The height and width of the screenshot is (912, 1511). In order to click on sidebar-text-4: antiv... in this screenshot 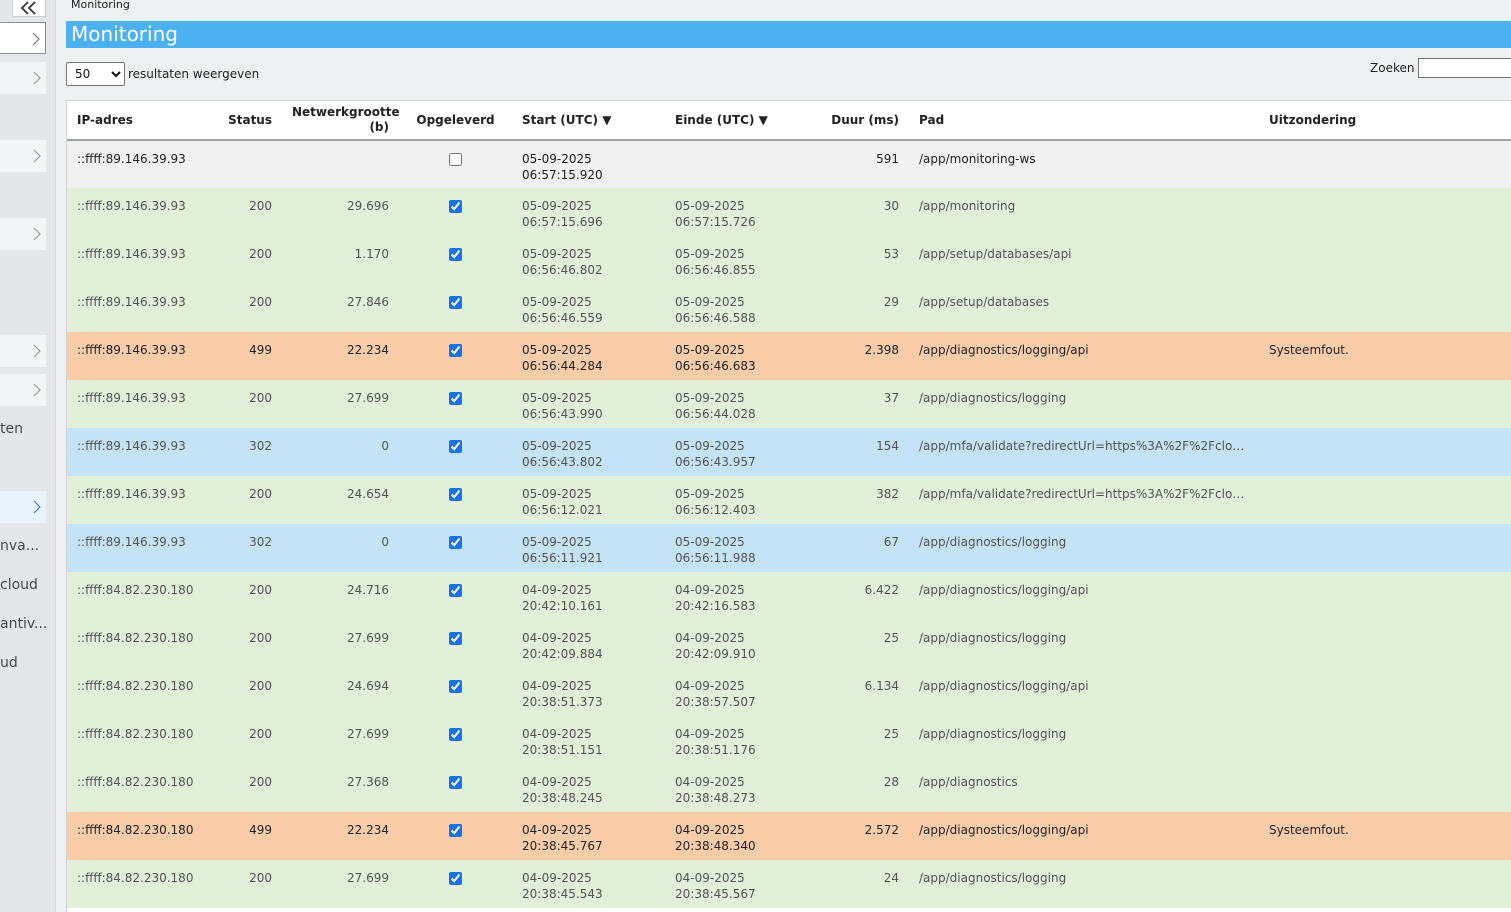, I will do `click(24, 624)`.